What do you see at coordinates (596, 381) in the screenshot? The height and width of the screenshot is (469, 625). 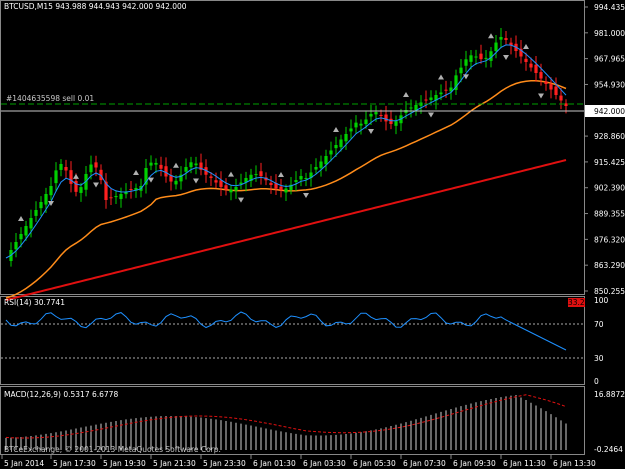 I see `rsi-tick-0: 0` at bounding box center [596, 381].